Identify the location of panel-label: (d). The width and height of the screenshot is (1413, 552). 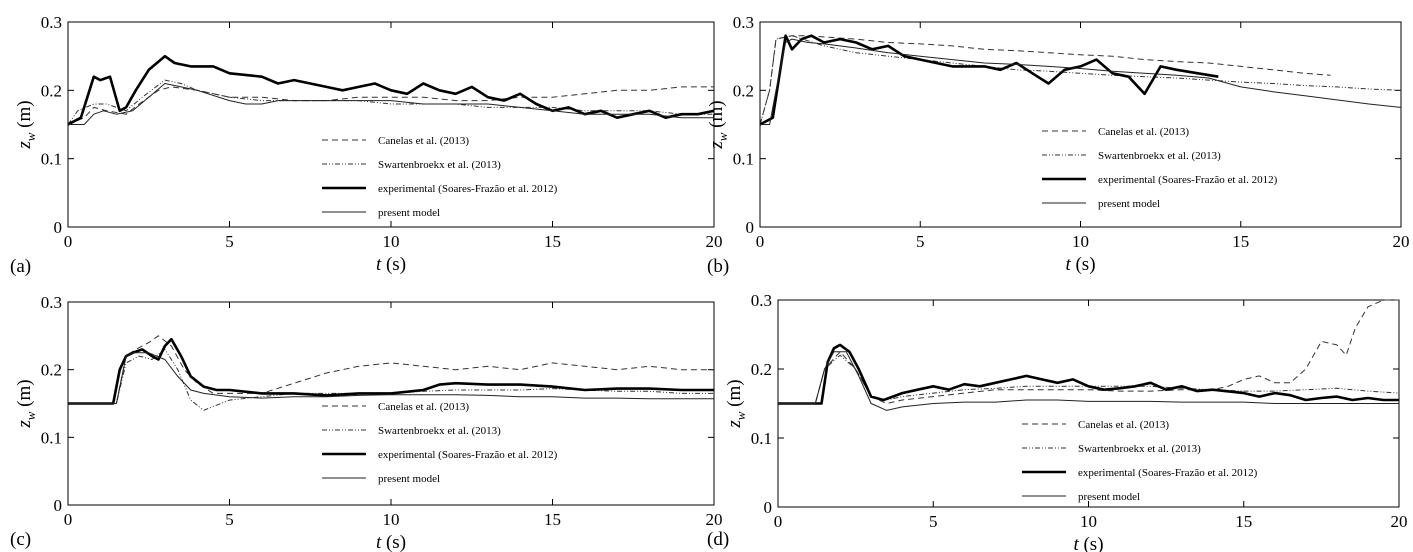
(718, 539).